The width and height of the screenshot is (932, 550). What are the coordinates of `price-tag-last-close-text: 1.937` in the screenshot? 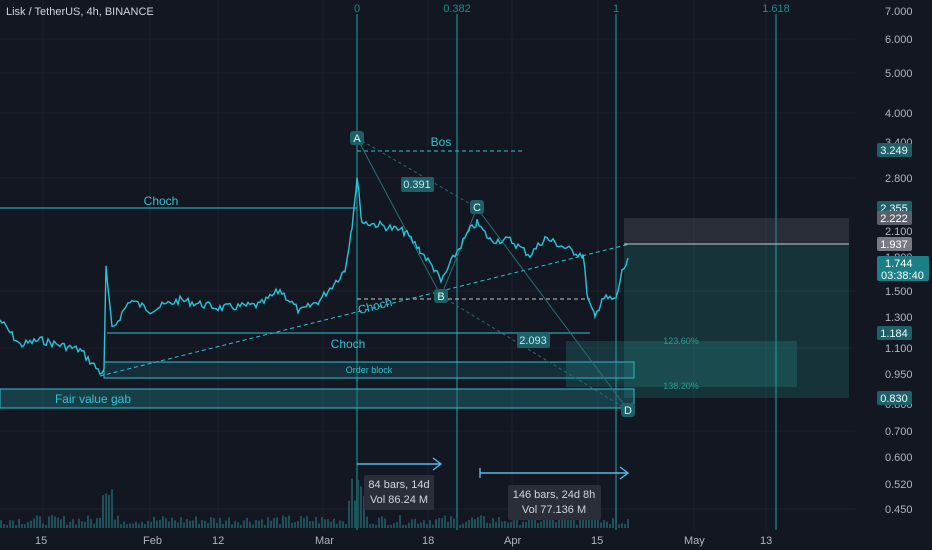 It's located at (894, 245).